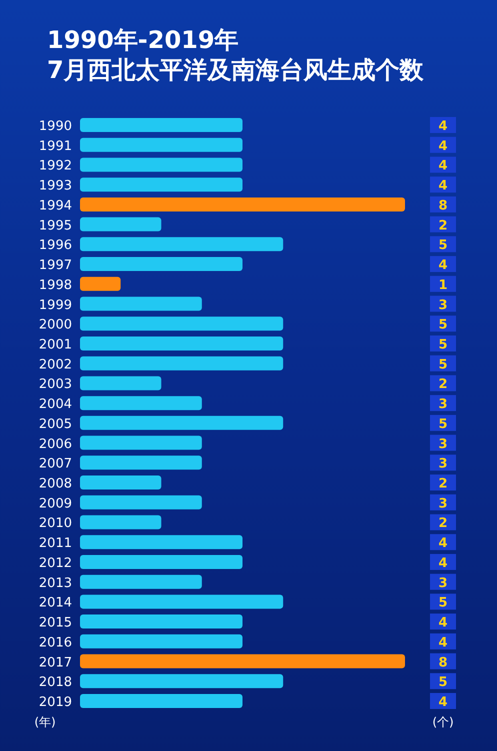  Describe the element at coordinates (55, 444) in the screenshot. I see `y-tick-label: 2006` at that location.